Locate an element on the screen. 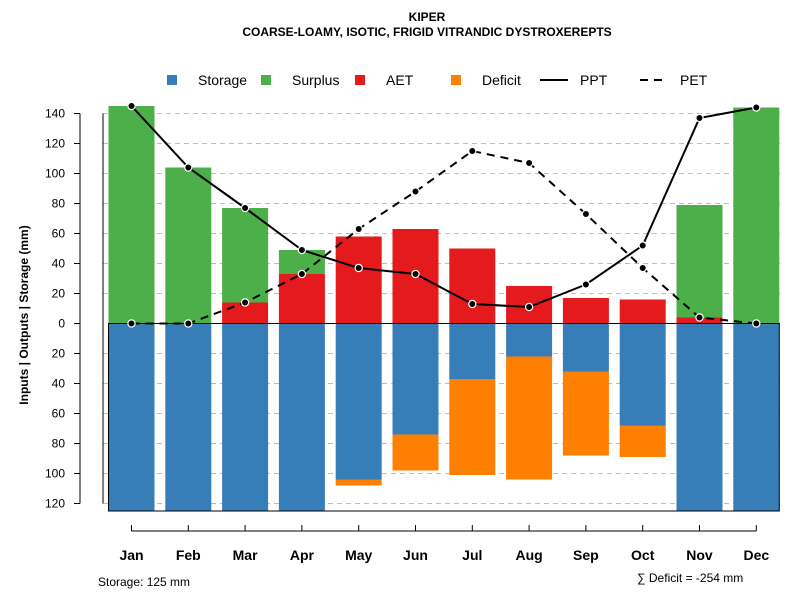  legend: Storage Surplus AET Deficit PPT PET is located at coordinates (437, 80).